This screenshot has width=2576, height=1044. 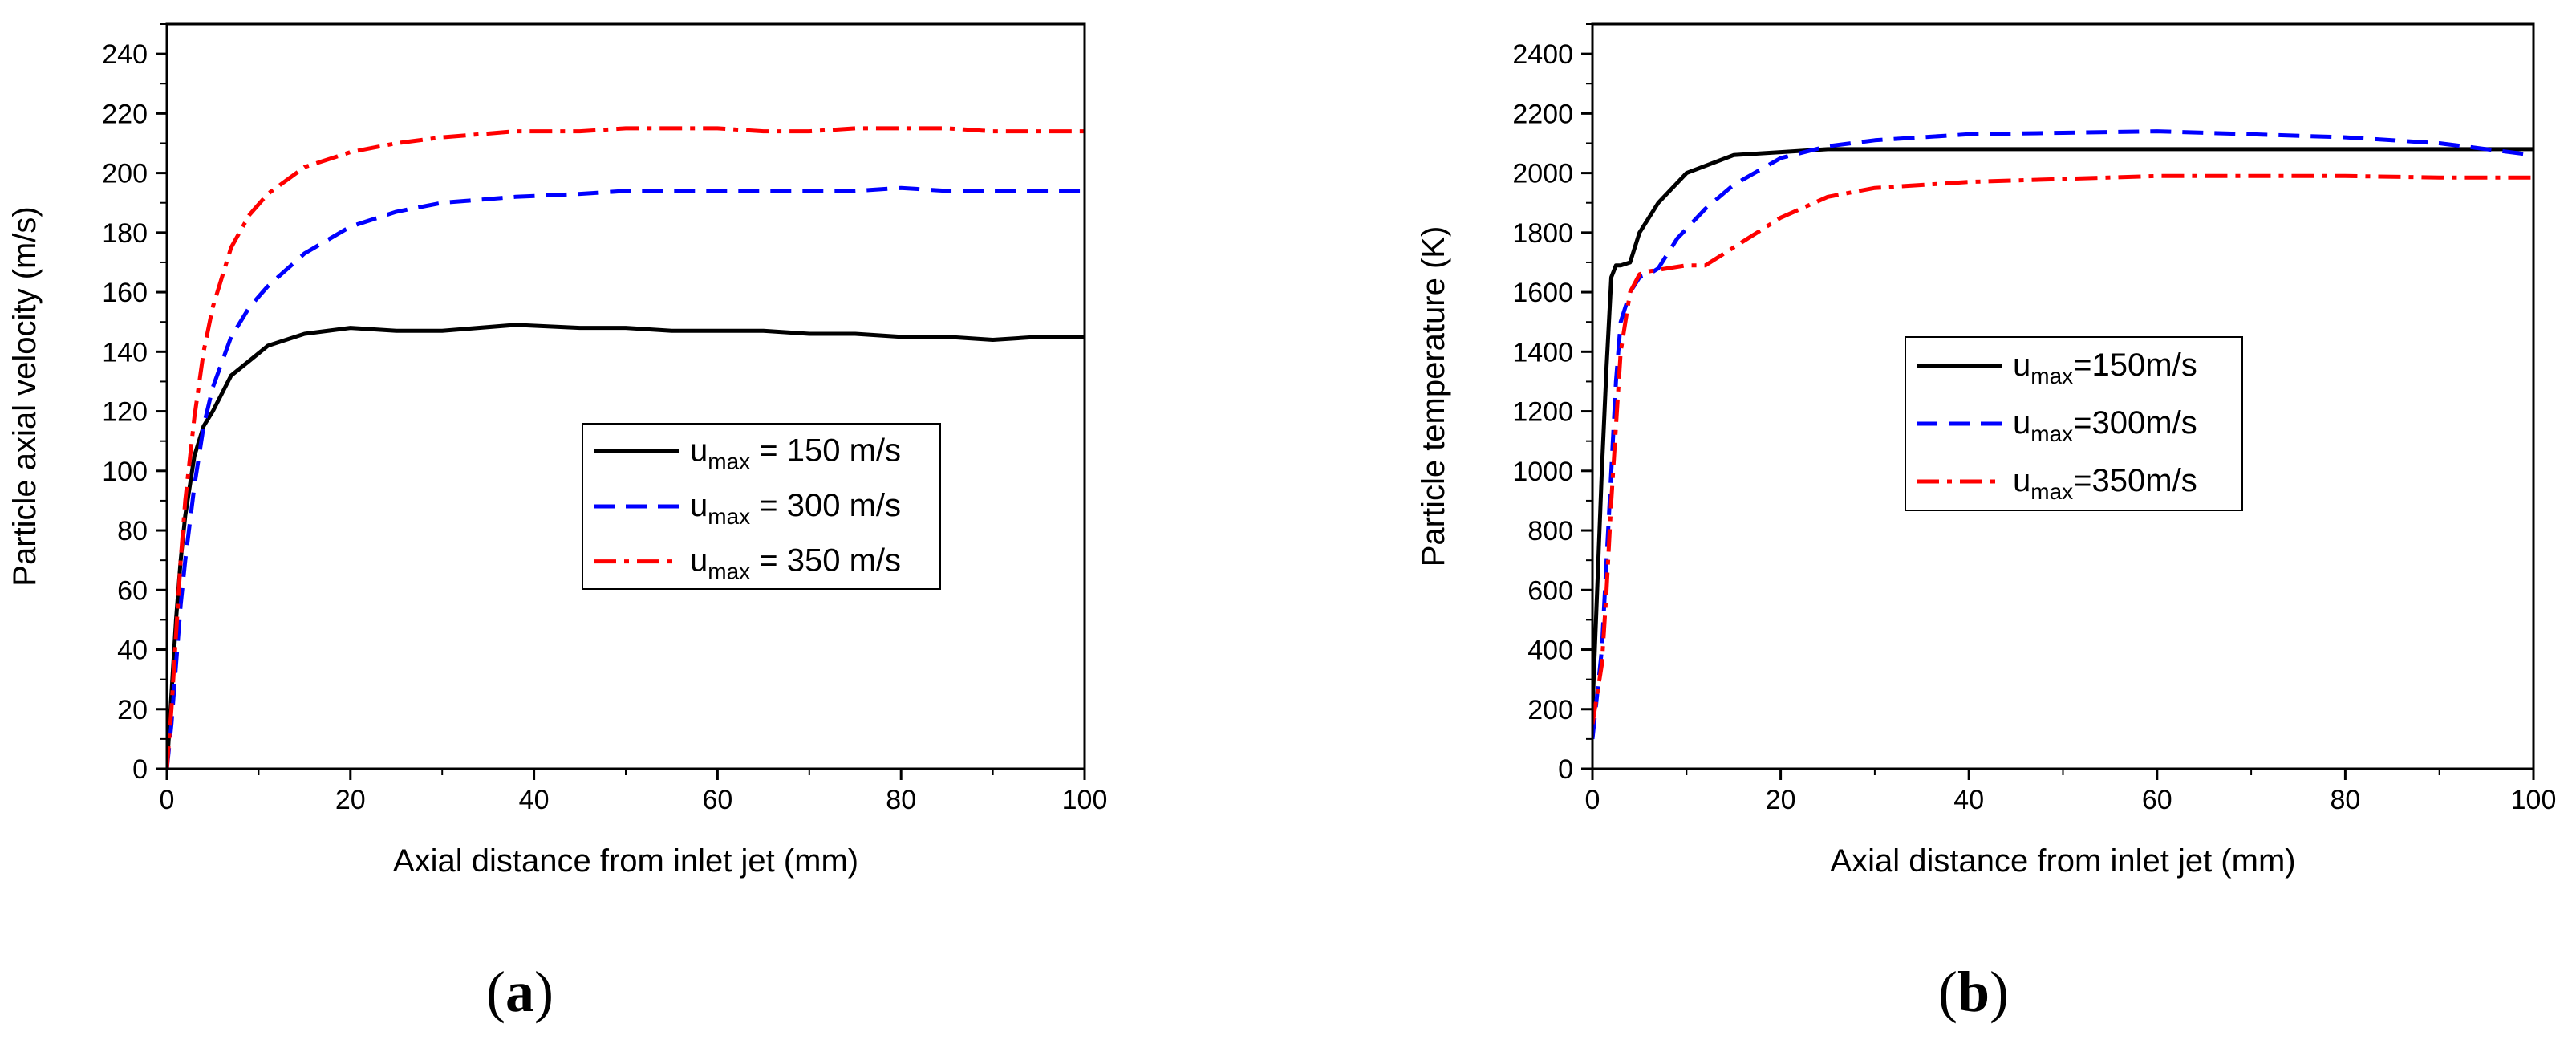 What do you see at coordinates (125, 472) in the screenshot?
I see `y-tick-label: 100` at bounding box center [125, 472].